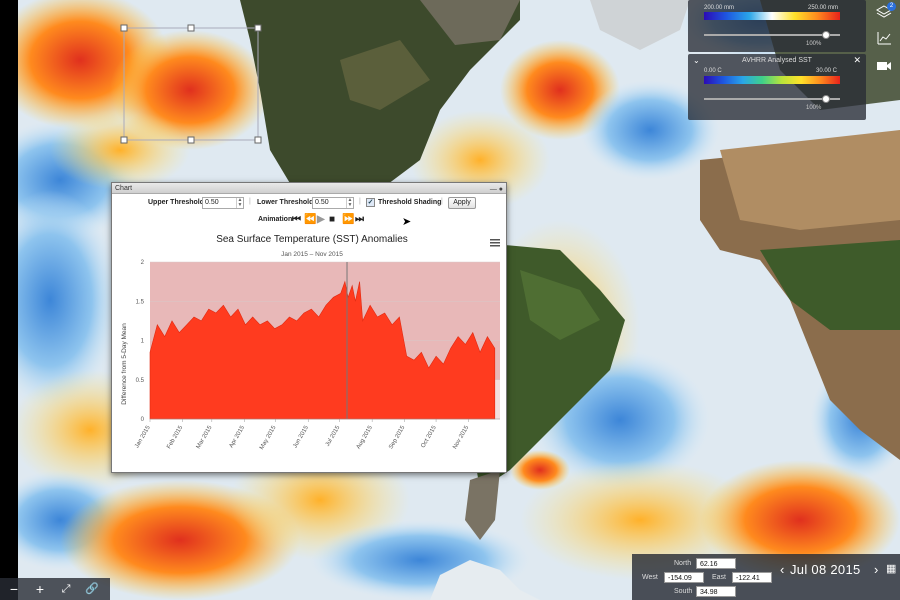 The image size is (900, 600). Describe the element at coordinates (772, 80) in the screenshot. I see `sst-colorbar` at that location.